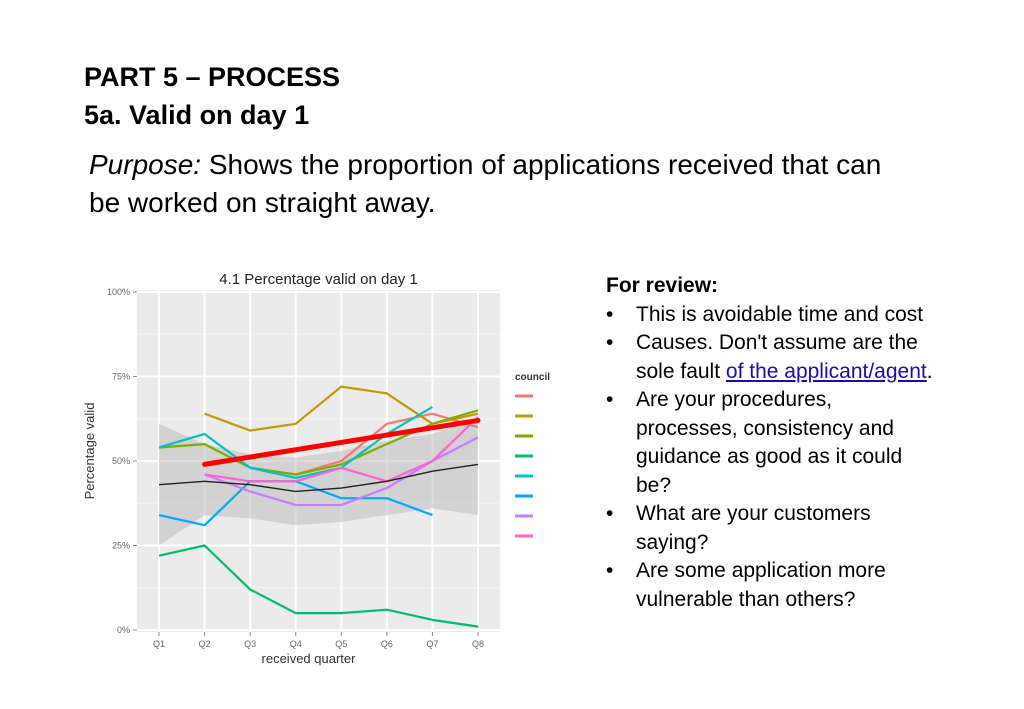  I want to click on overall-mean-line, so click(318, 478).